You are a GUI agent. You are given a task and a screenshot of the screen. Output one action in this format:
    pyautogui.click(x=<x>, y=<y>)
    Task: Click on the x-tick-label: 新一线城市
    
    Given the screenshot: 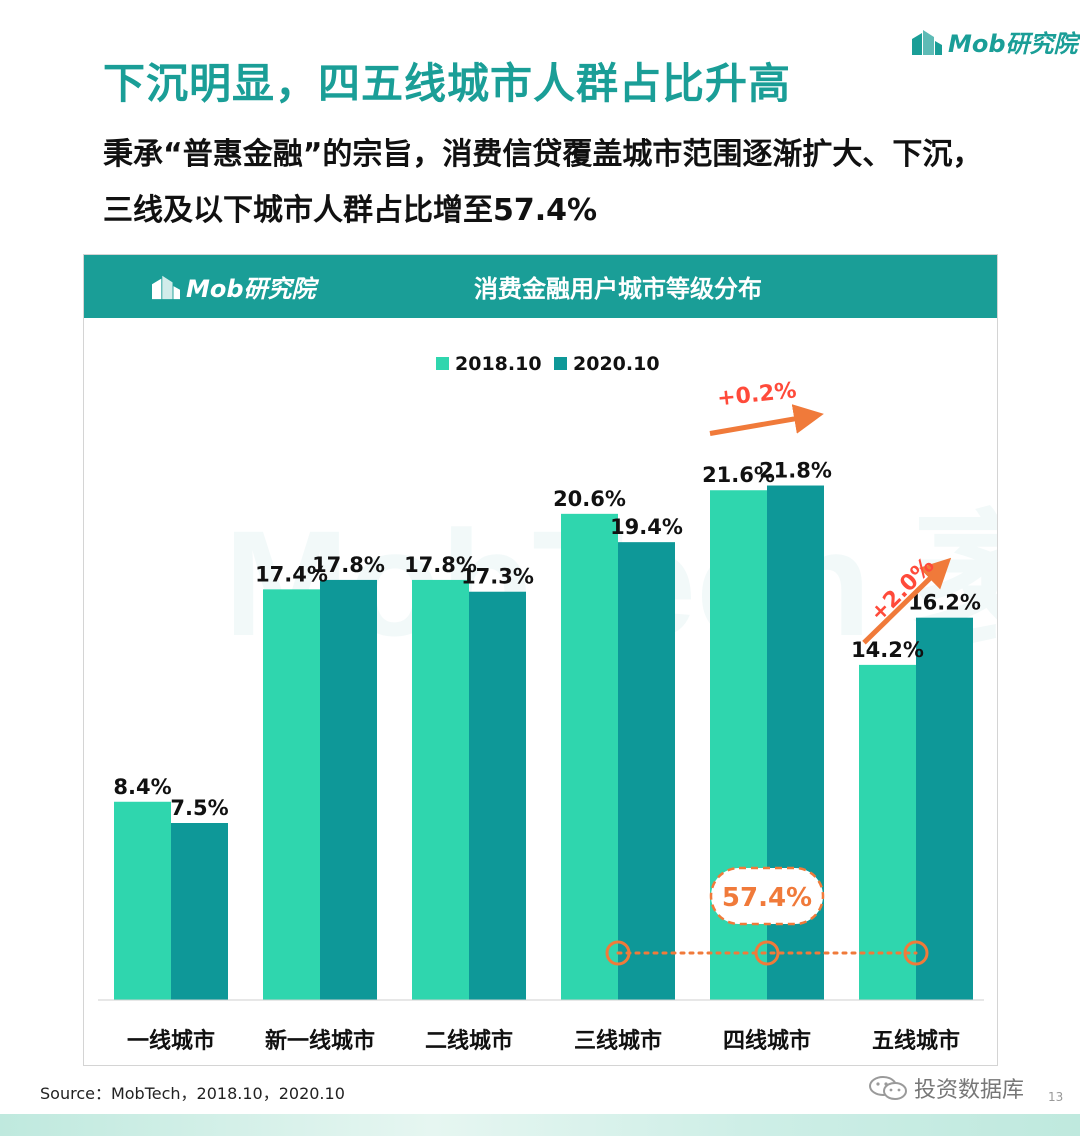 What is the action you would take?
    pyautogui.click(x=320, y=1041)
    